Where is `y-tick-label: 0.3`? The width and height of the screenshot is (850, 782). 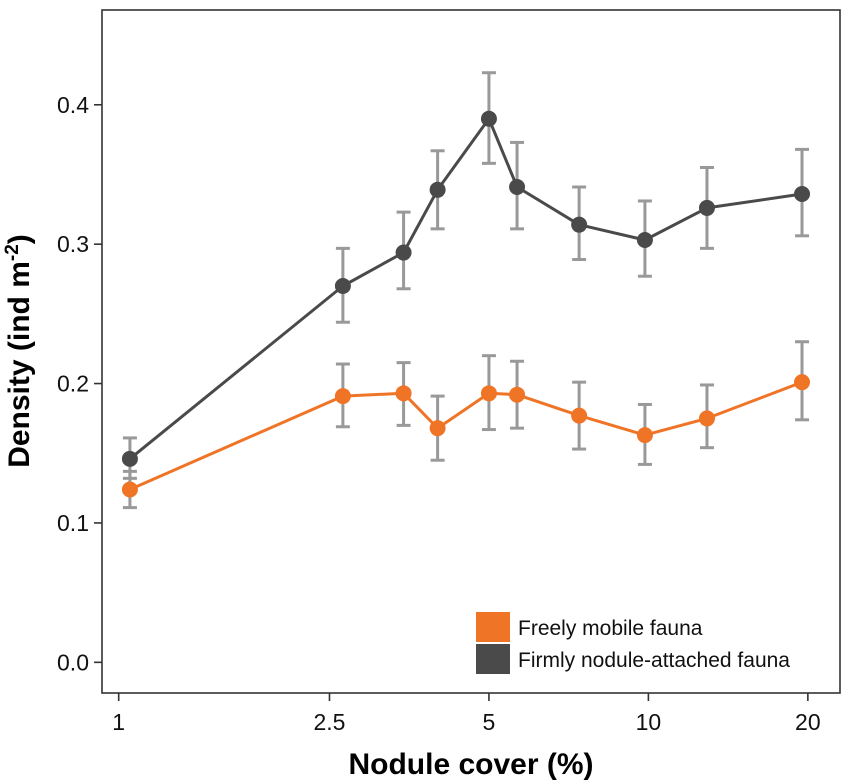
y-tick-label: 0.3 is located at coordinates (73, 244).